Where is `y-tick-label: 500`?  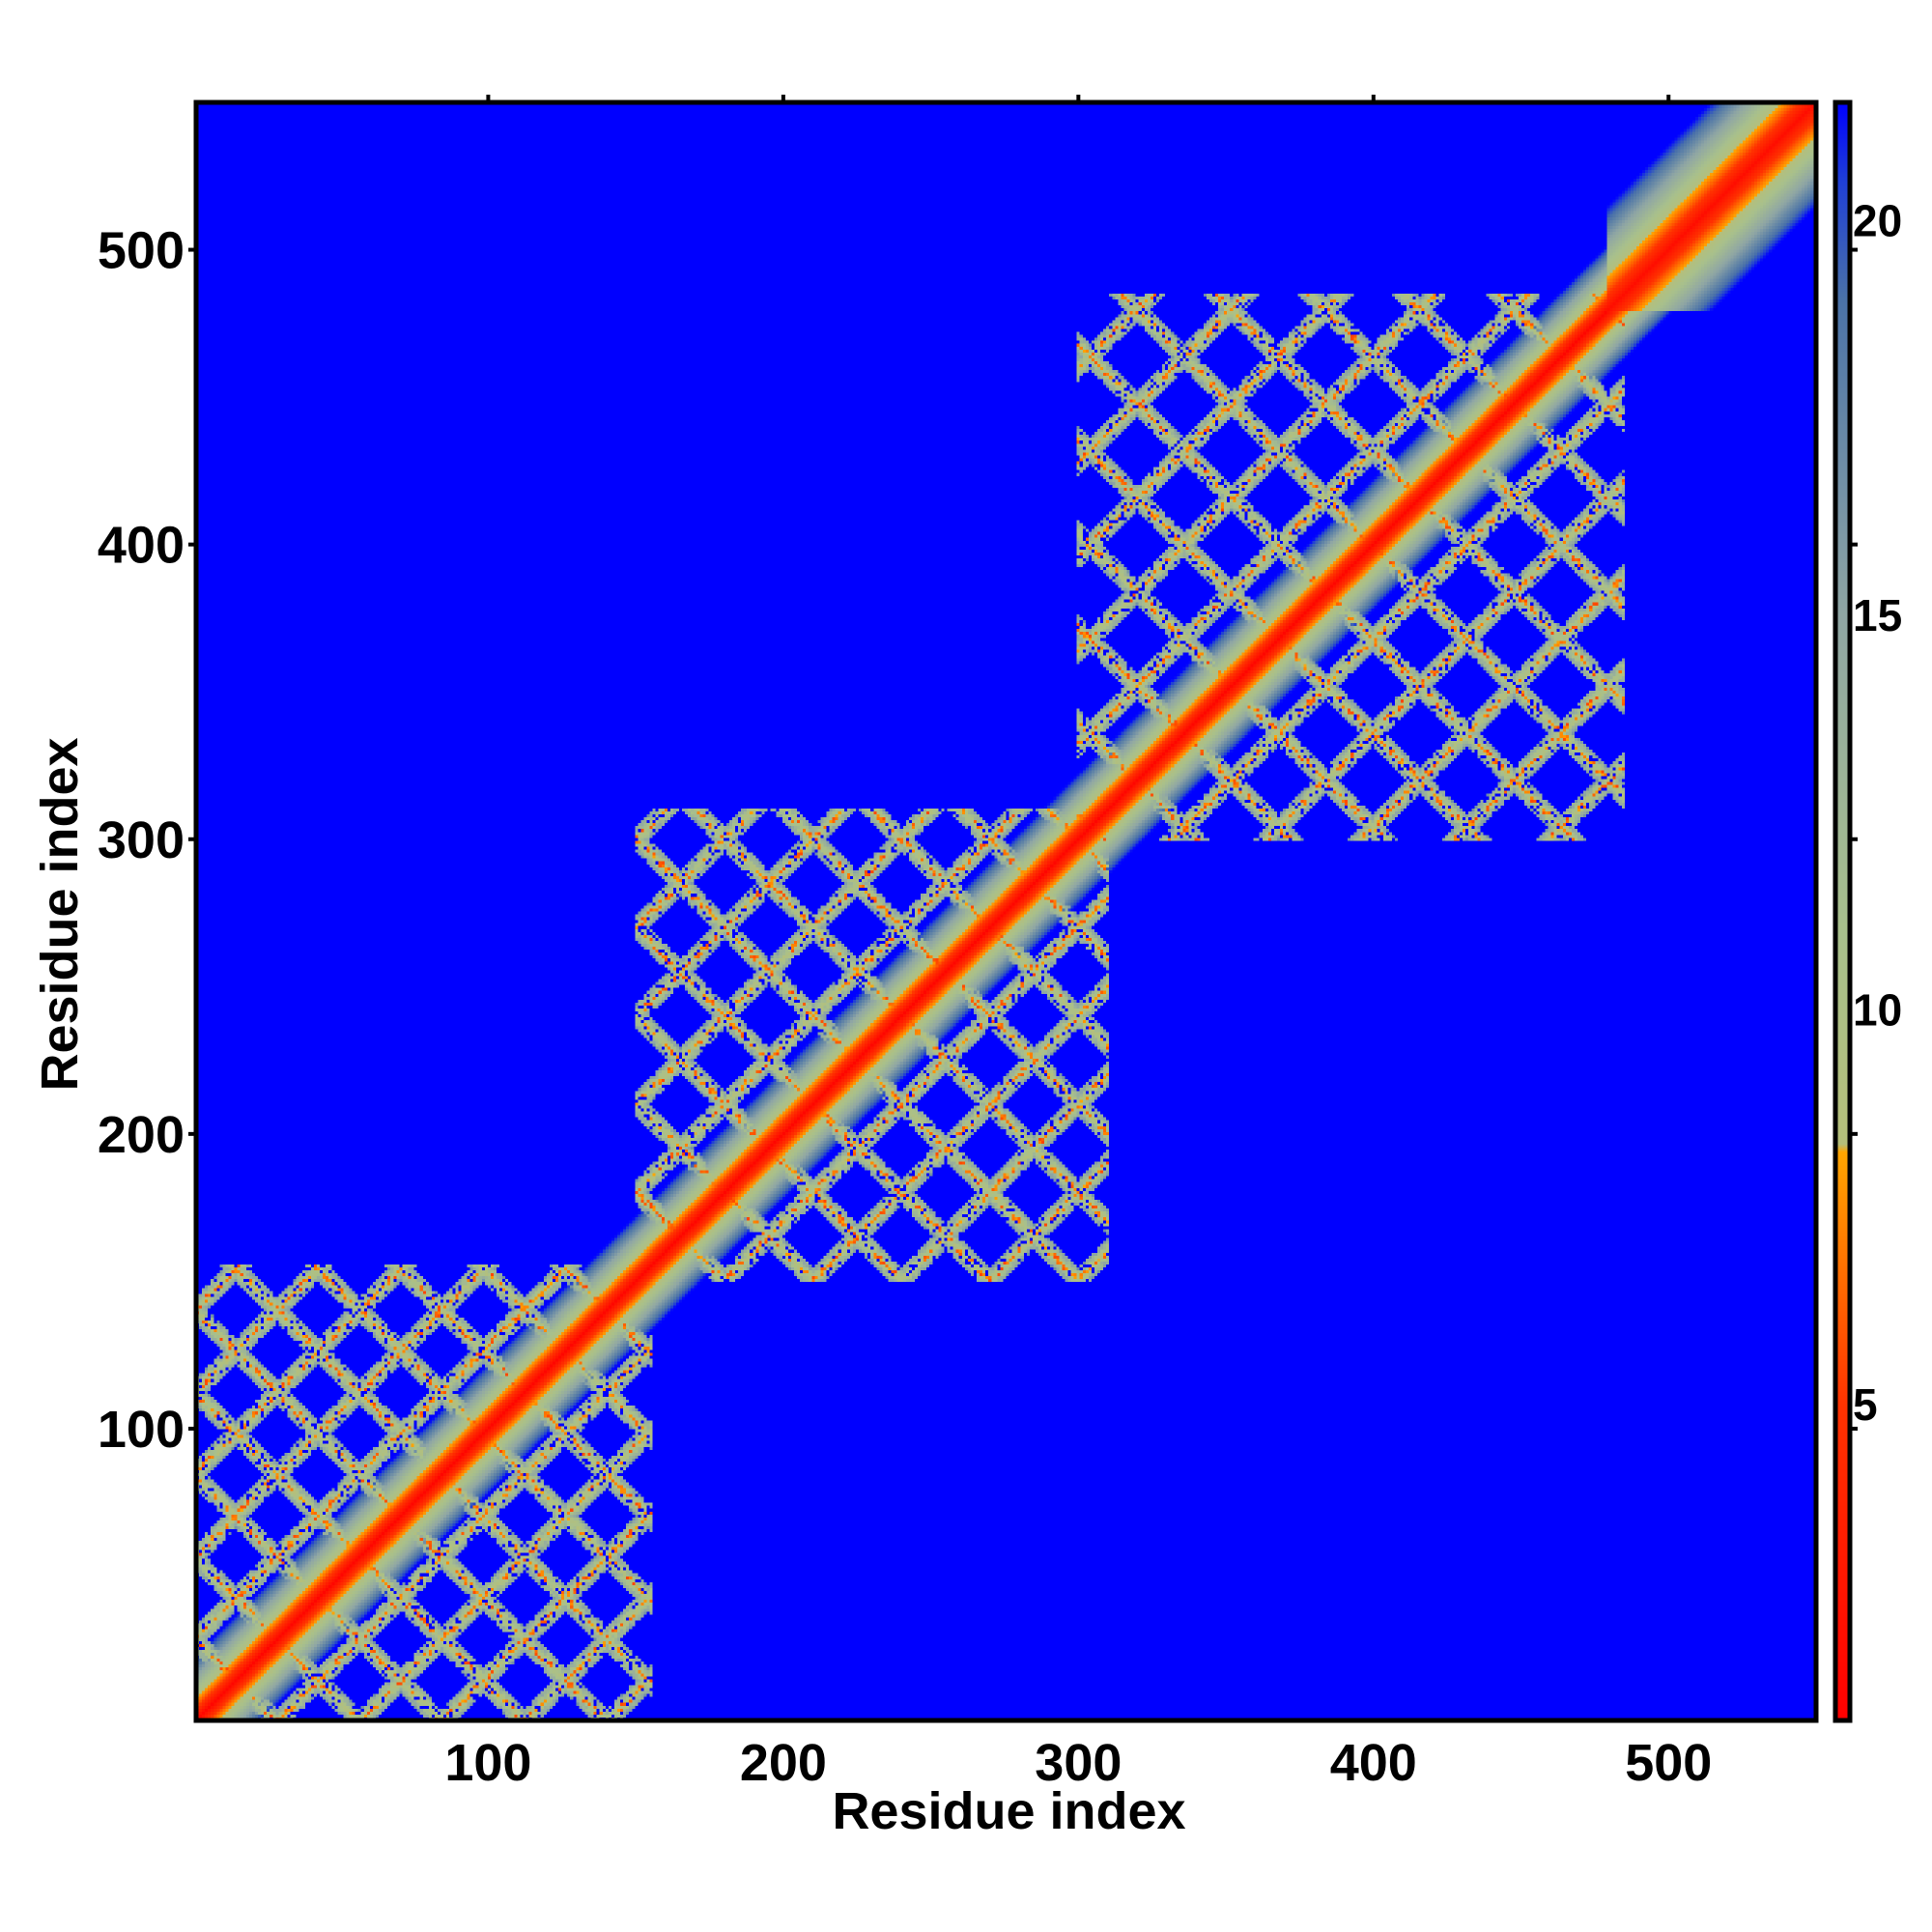 y-tick-label: 500 is located at coordinates (141, 251).